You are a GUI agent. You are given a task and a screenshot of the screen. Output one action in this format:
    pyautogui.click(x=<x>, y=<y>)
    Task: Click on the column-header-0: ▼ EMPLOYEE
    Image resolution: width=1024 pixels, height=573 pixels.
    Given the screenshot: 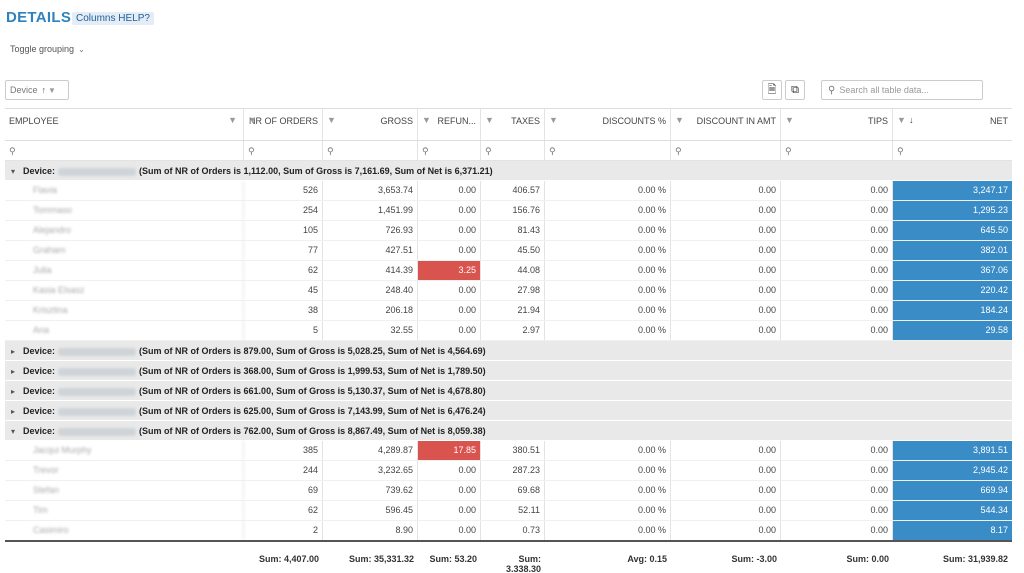 What is the action you would take?
    pyautogui.click(x=124, y=124)
    